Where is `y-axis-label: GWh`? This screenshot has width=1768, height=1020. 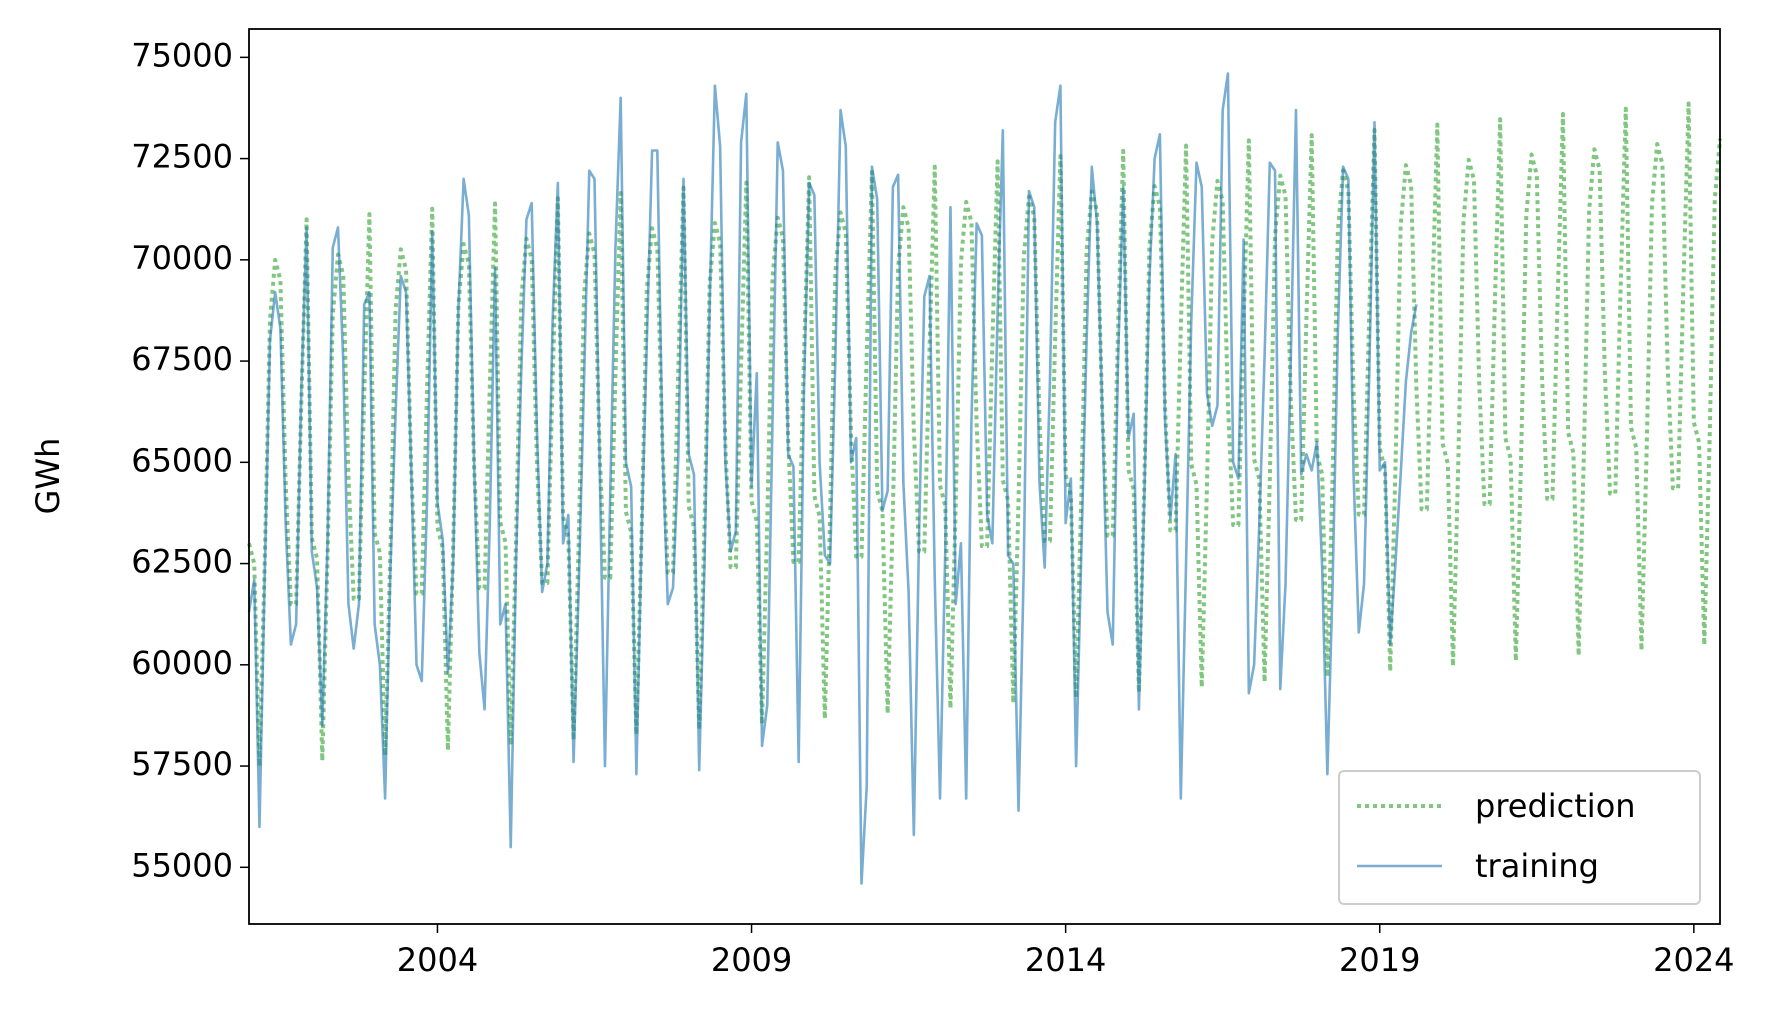
y-axis-label: GWh is located at coordinates (48, 476).